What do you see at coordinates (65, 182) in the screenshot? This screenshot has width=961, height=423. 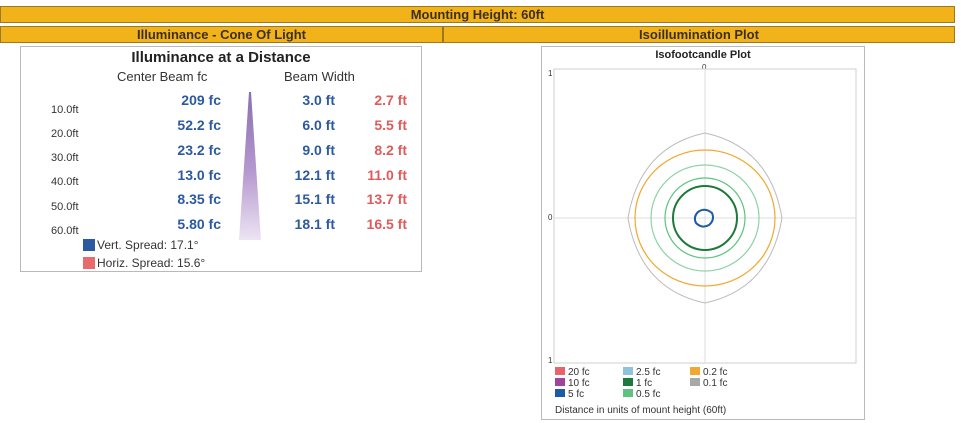 I see `distance-label: 40.0ft` at bounding box center [65, 182].